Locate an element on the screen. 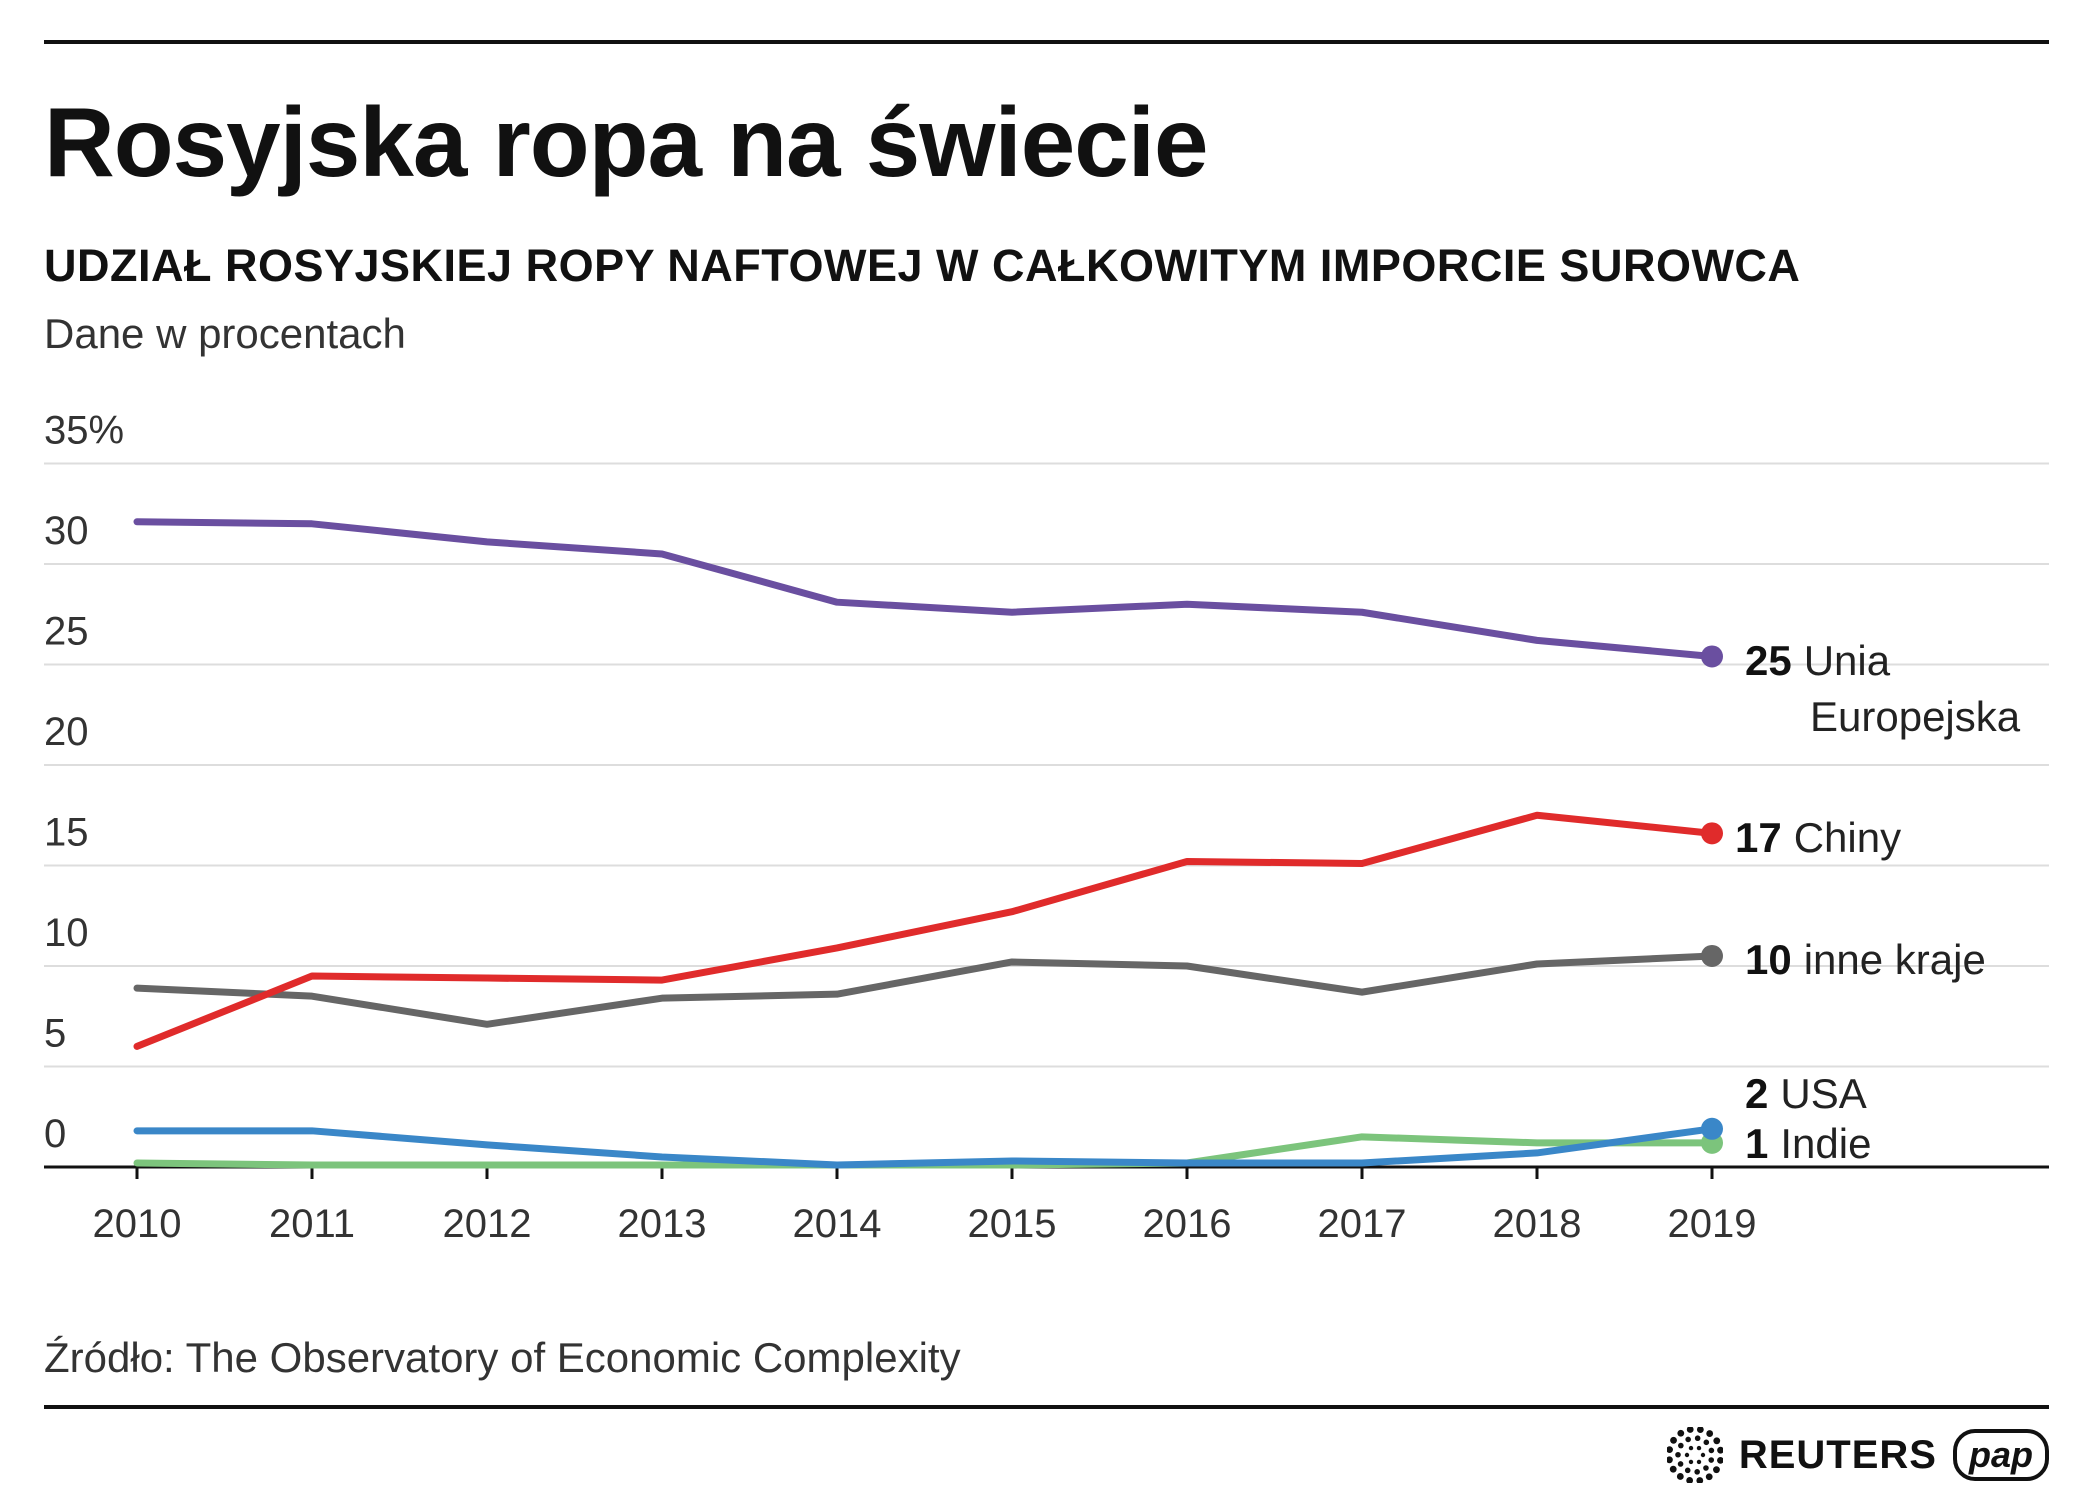 This screenshot has height=1501, width=2085. pap-logo: pap is located at coordinates (2000, 1455).